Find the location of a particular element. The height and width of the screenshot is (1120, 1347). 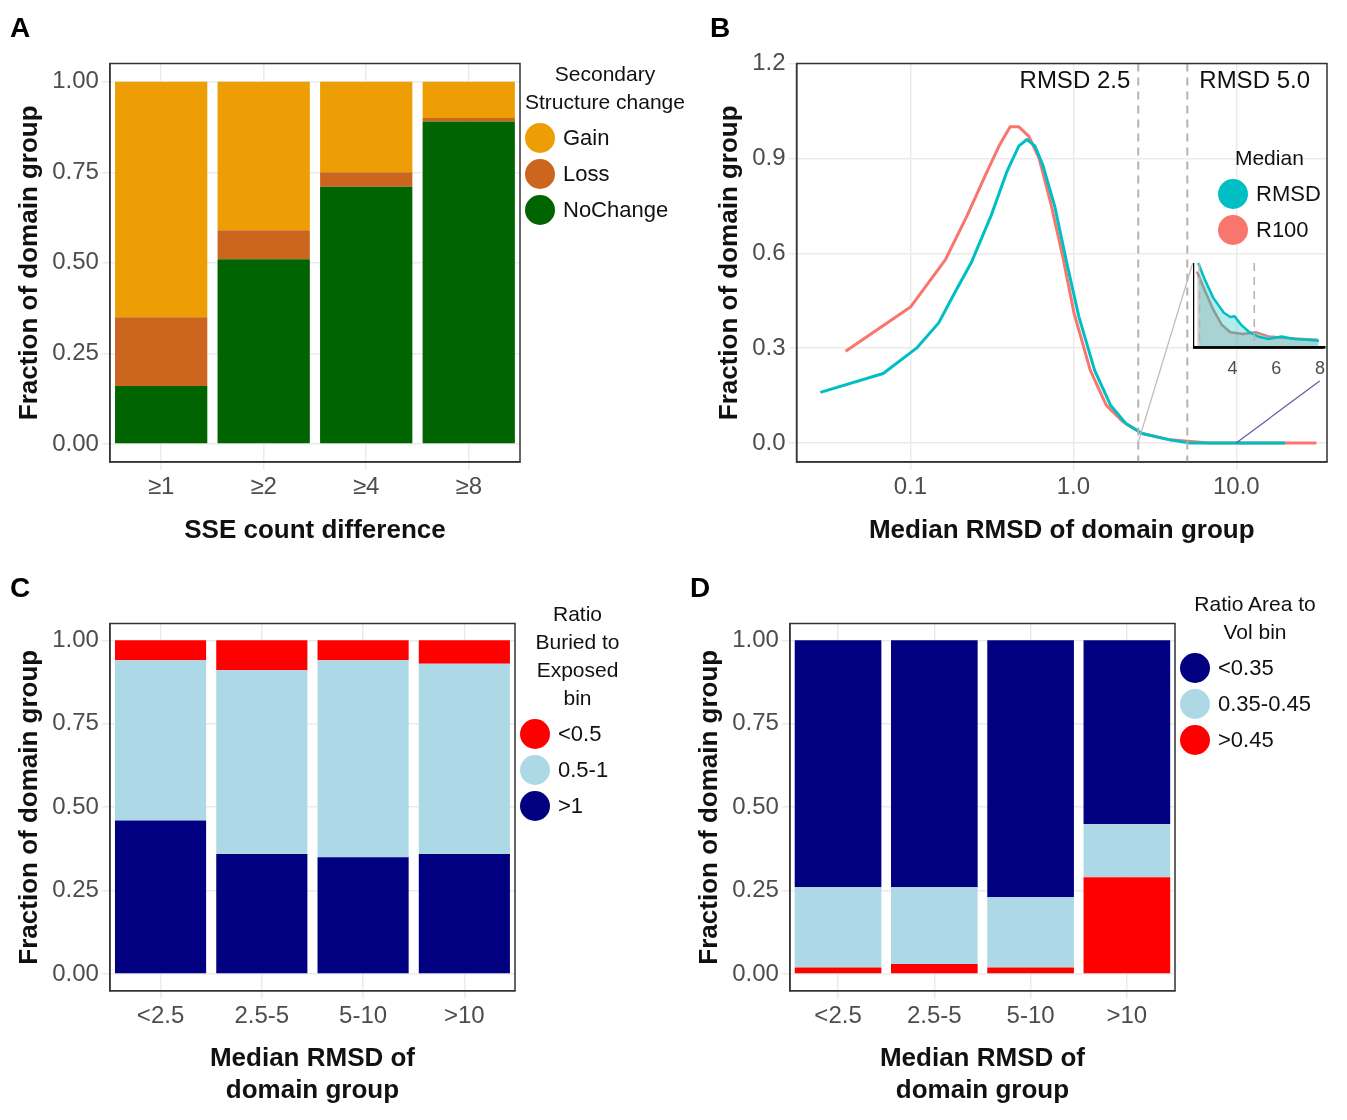

legend-title: Ratio Buried to Exposed bin is located at coordinates (577, 656).